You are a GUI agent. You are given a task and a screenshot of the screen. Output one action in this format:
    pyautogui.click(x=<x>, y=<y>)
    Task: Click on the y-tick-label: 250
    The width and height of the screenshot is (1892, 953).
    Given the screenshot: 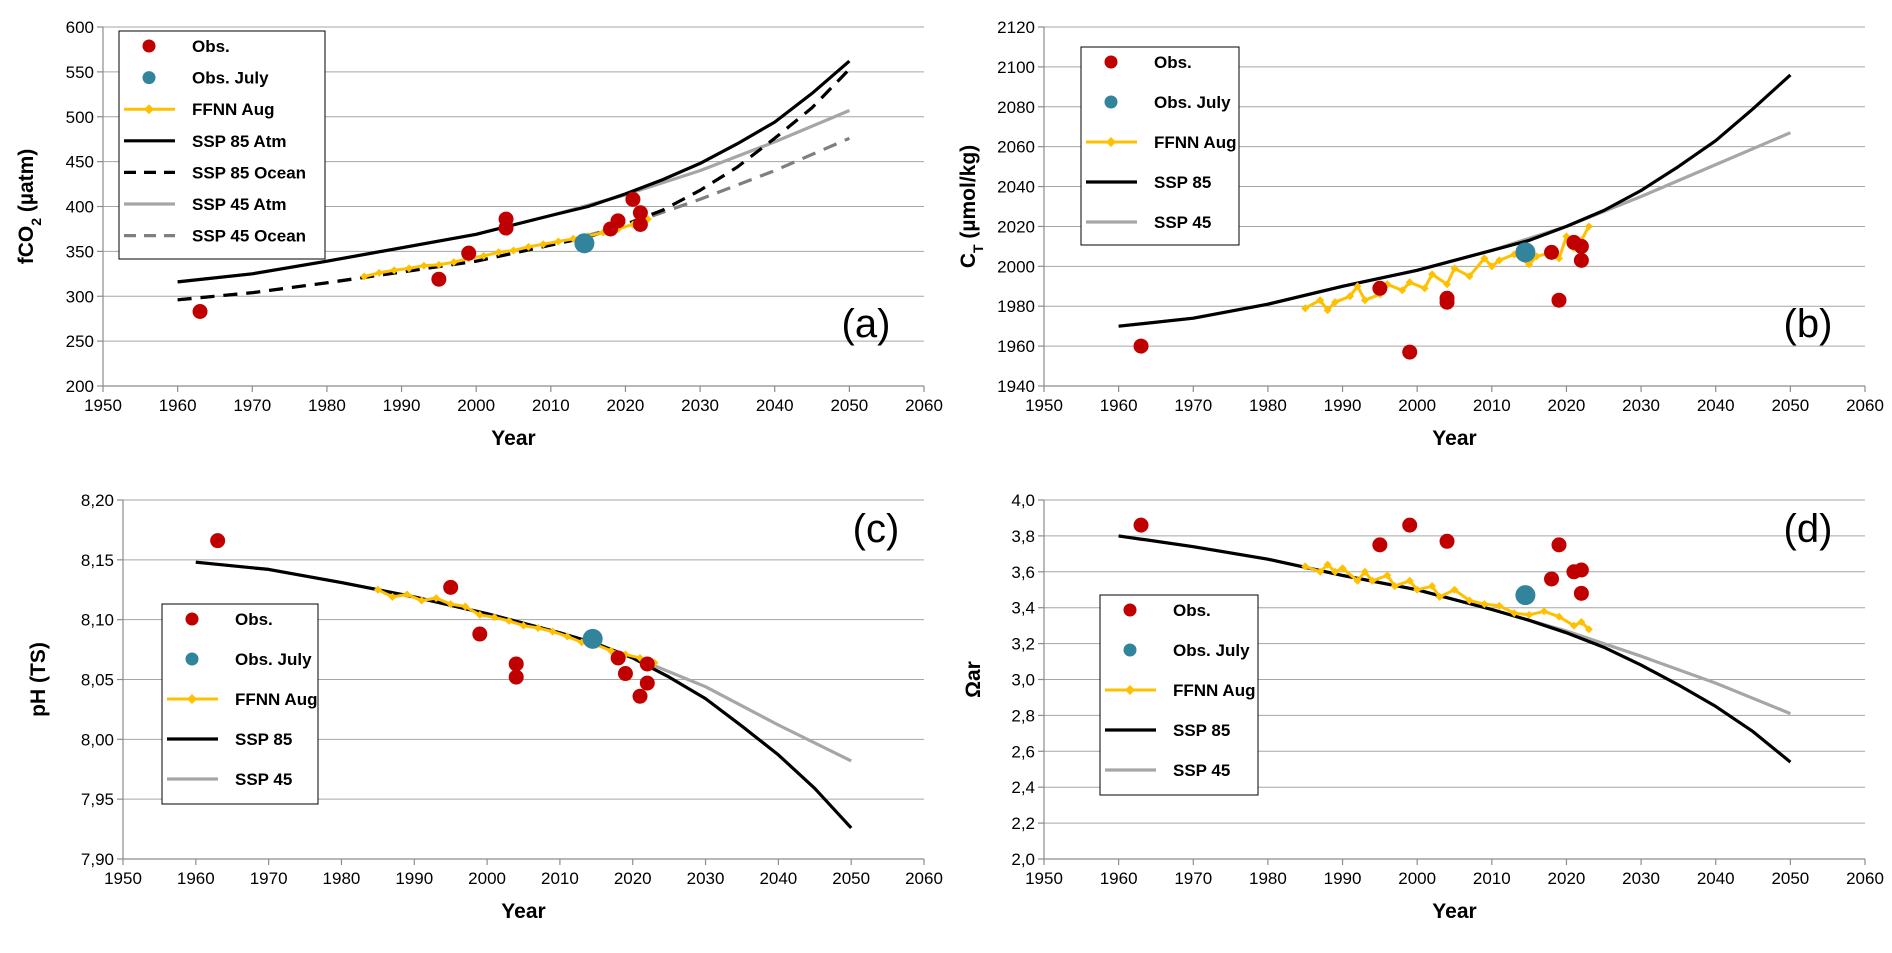 What is the action you would take?
    pyautogui.click(x=80, y=341)
    